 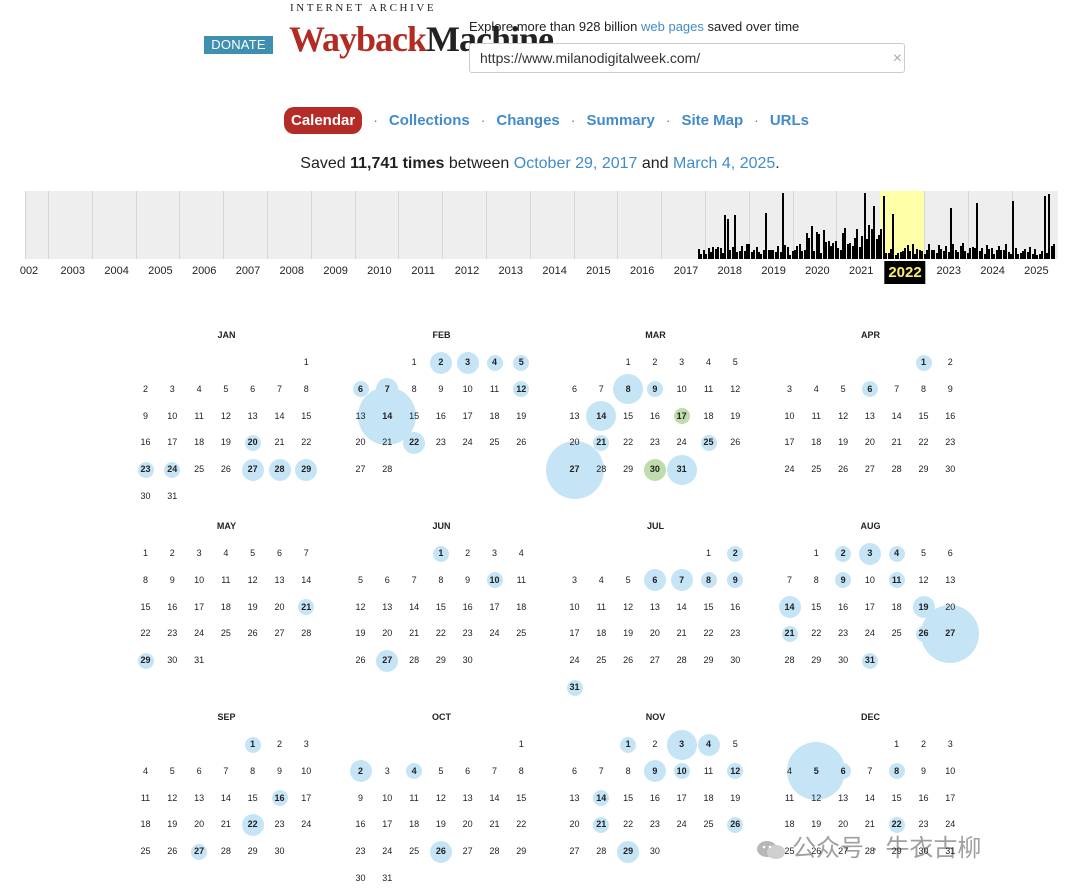 What do you see at coordinates (681, 580) in the screenshot?
I see `capture-day: 7` at bounding box center [681, 580].